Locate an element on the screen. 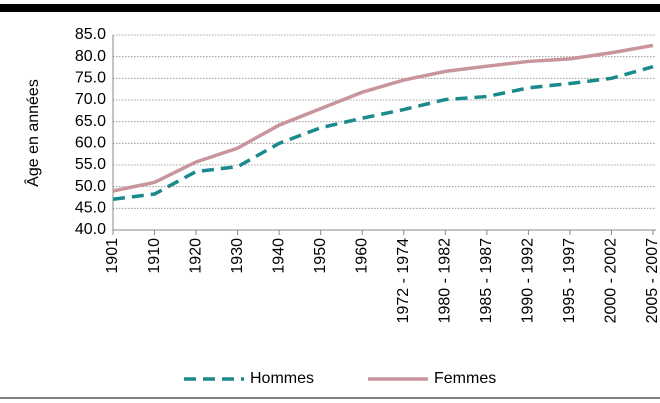 The width and height of the screenshot is (660, 403). legend-label: Hommes is located at coordinates (282, 378).